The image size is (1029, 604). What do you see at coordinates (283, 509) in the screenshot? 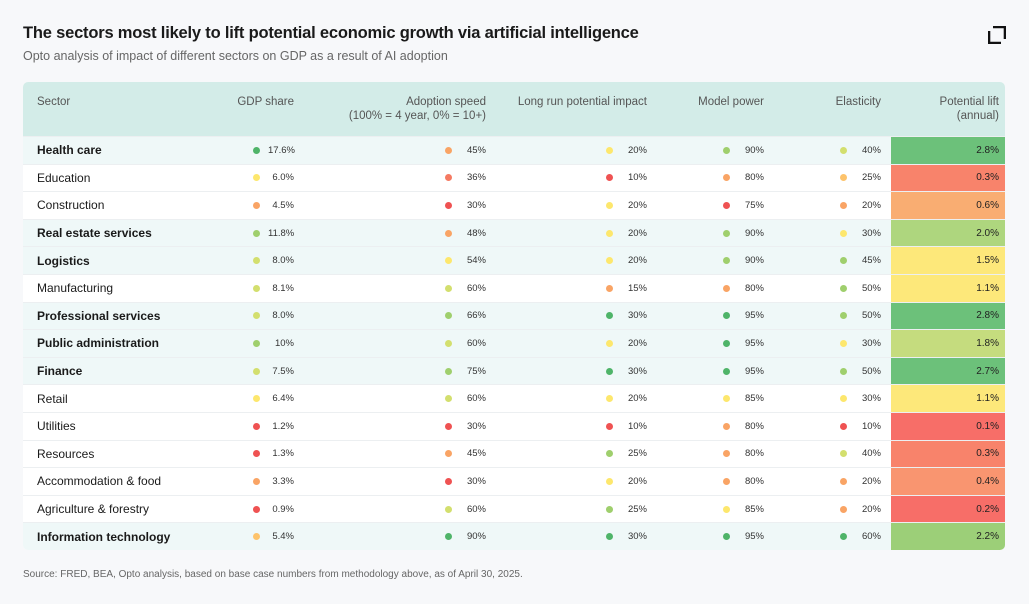
I see `gdp-share-value: 0.9%` at bounding box center [283, 509].